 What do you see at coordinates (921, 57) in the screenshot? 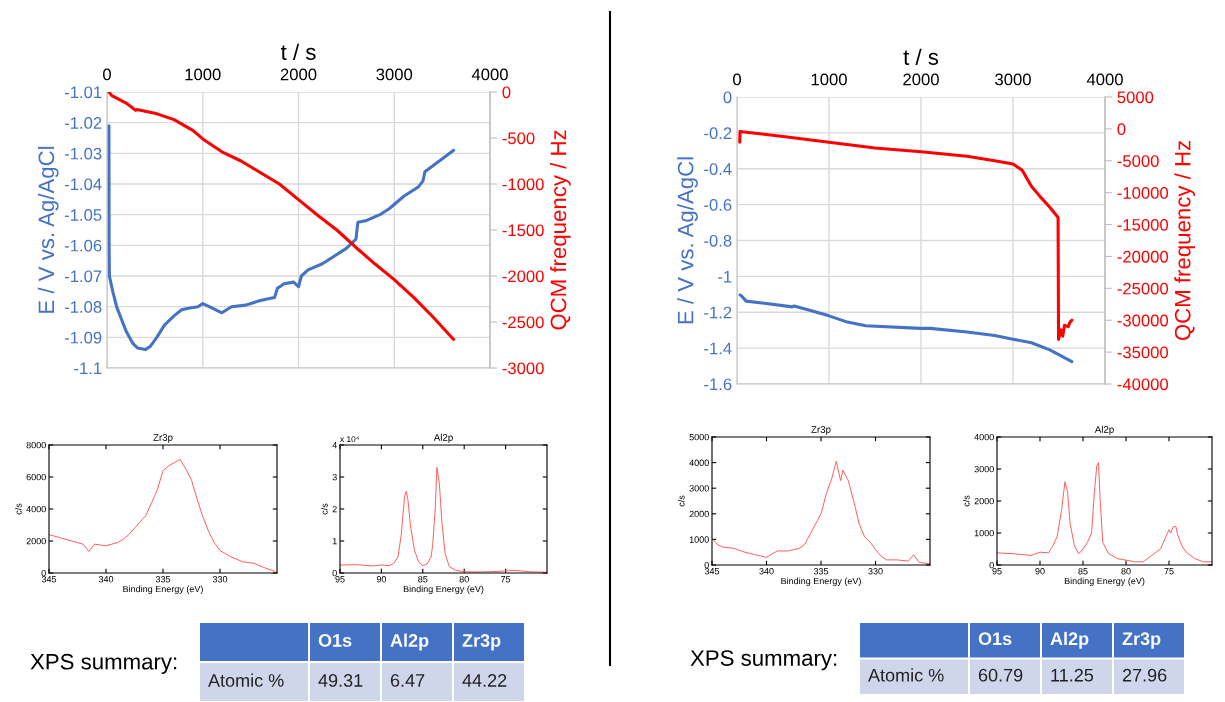
I see `x-axis-title: t / s` at bounding box center [921, 57].